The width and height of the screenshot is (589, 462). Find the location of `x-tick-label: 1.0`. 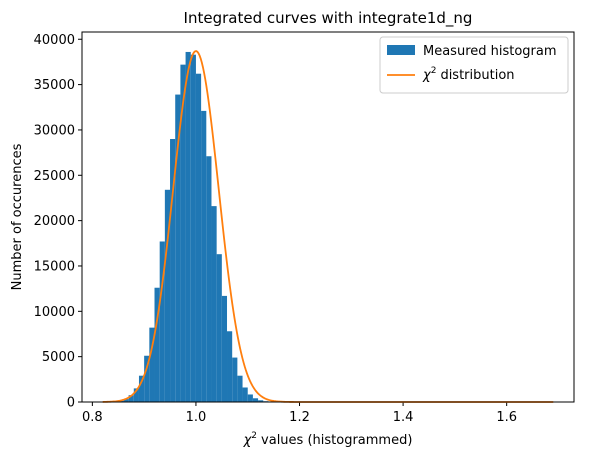

x-tick-label: 1.0 is located at coordinates (196, 417).